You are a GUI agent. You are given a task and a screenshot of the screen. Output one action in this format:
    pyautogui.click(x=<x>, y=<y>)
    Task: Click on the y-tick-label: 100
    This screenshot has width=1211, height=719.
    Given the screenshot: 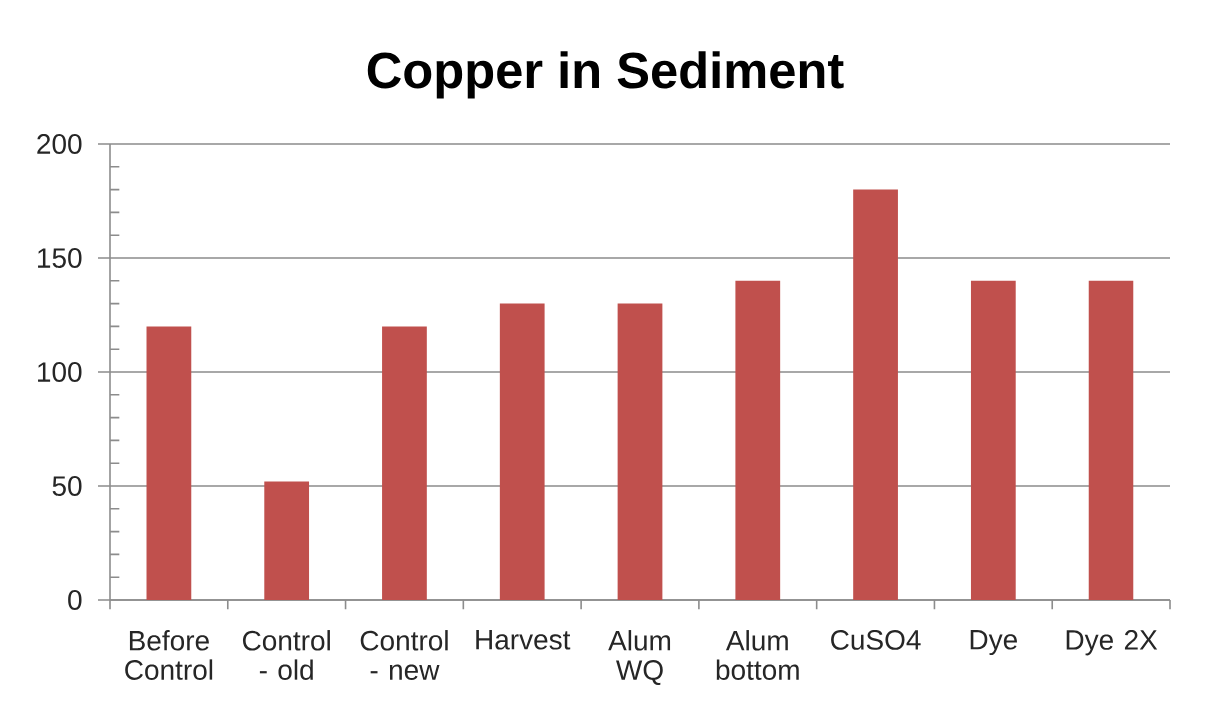 What is the action you would take?
    pyautogui.click(x=60, y=372)
    